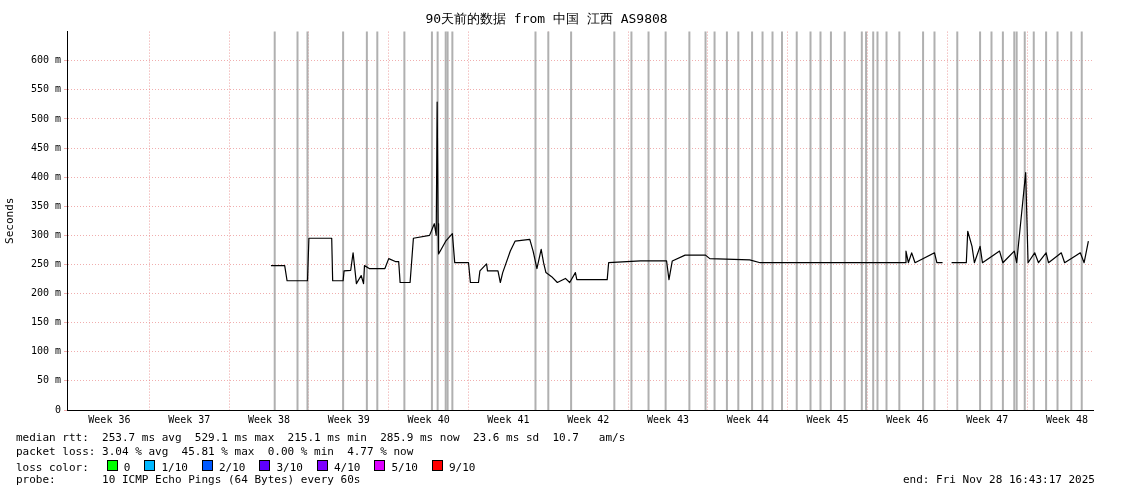  Describe the element at coordinates (188, 479) in the screenshot. I see `text: probe: 10 ICMP Echo Pings (64 Bytes) every 60s` at that location.